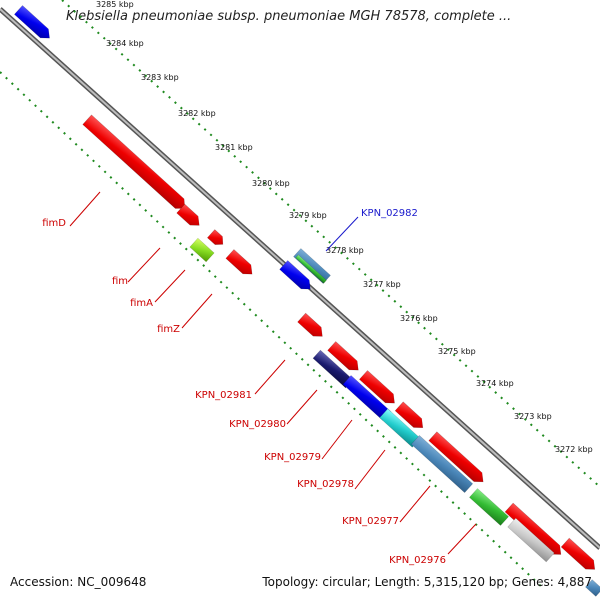 Image resolution: width=600 pixels, height=600 pixels. Describe the element at coordinates (417, 560) in the screenshot. I see `gene-label: KPN_02976` at that location.